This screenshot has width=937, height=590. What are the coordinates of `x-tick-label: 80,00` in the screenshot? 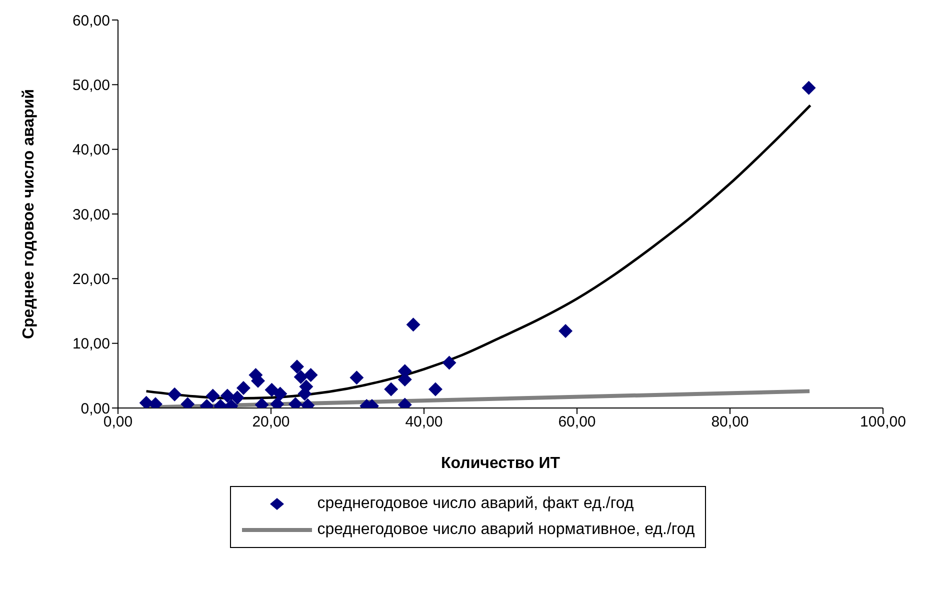 It's located at (730, 422).